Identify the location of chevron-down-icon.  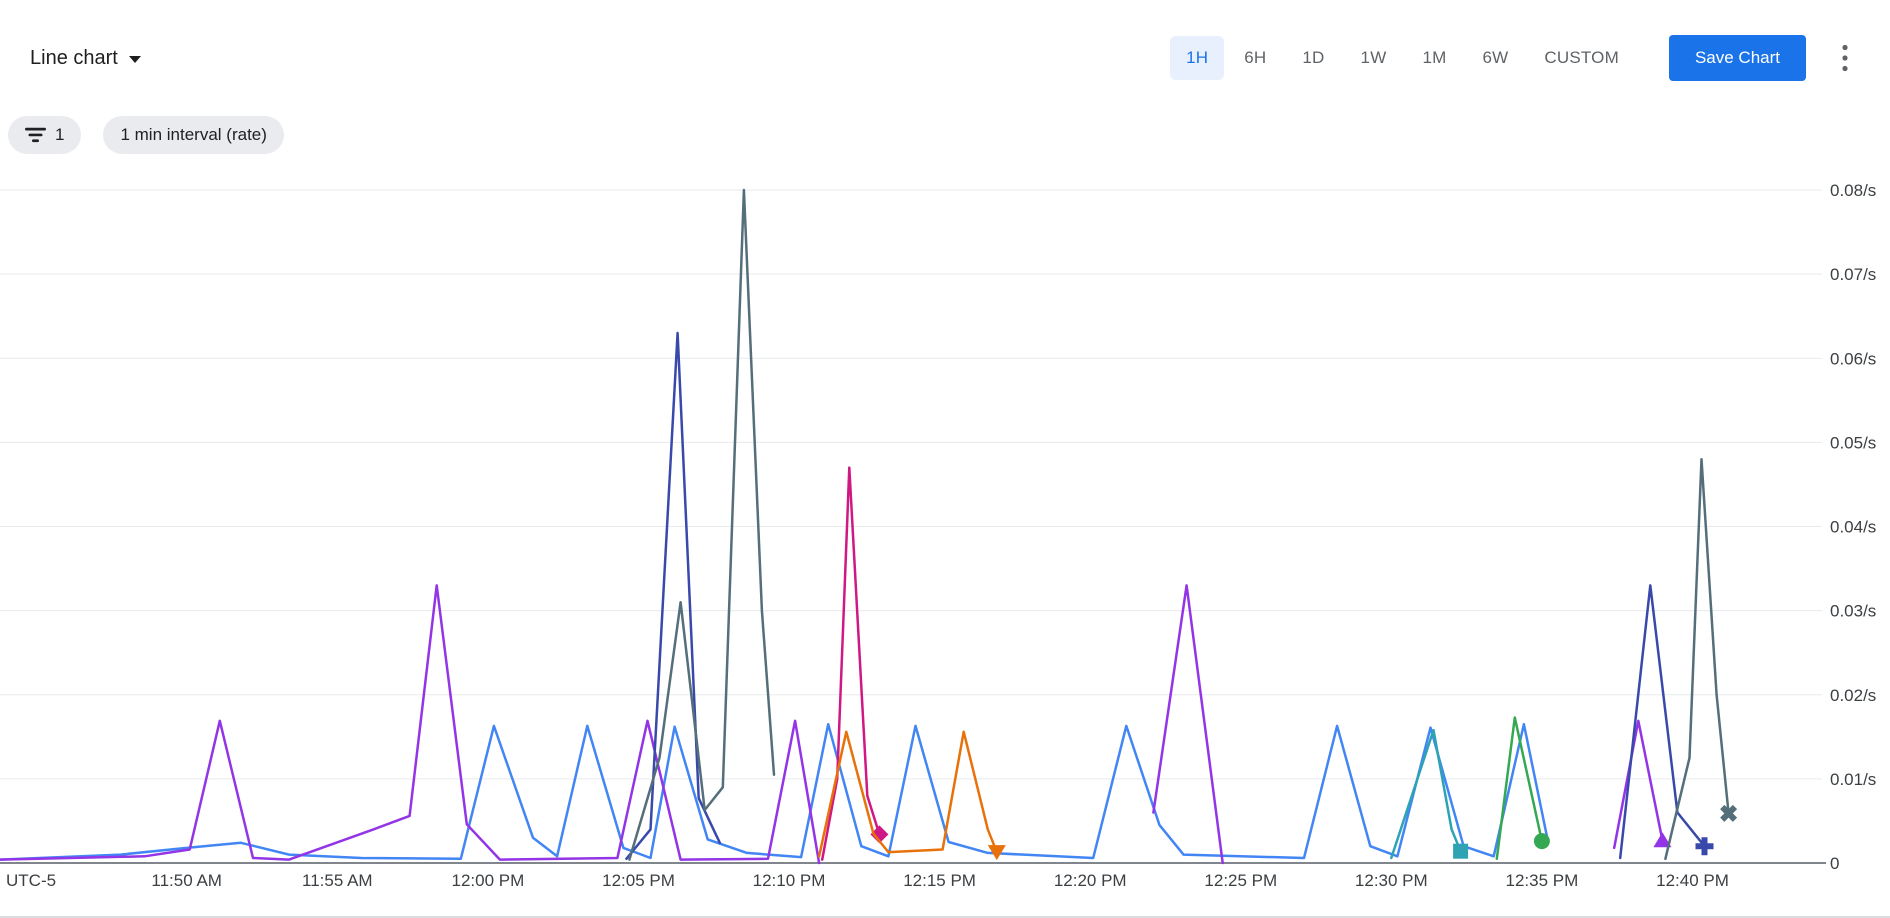
(134, 59).